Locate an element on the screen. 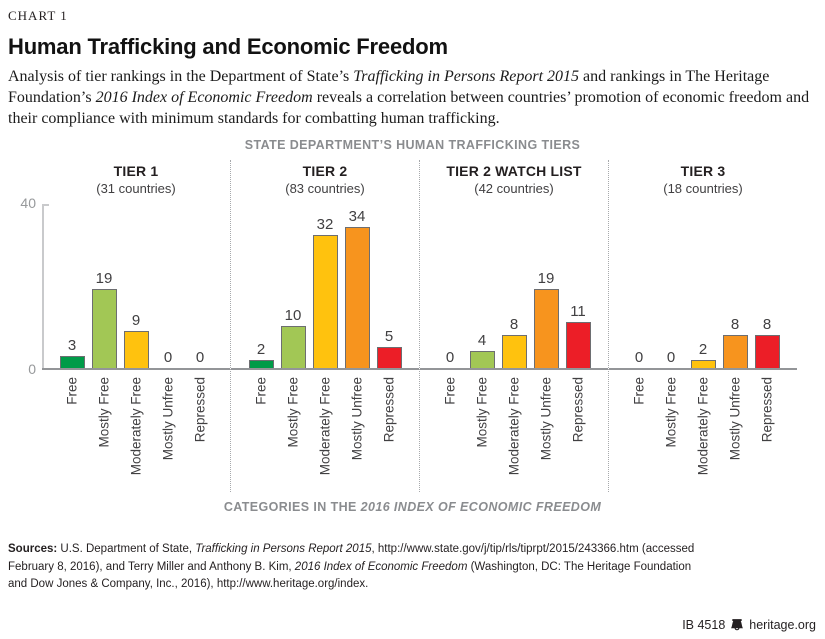  tier-title: TIER 3 is located at coordinates (703, 171).